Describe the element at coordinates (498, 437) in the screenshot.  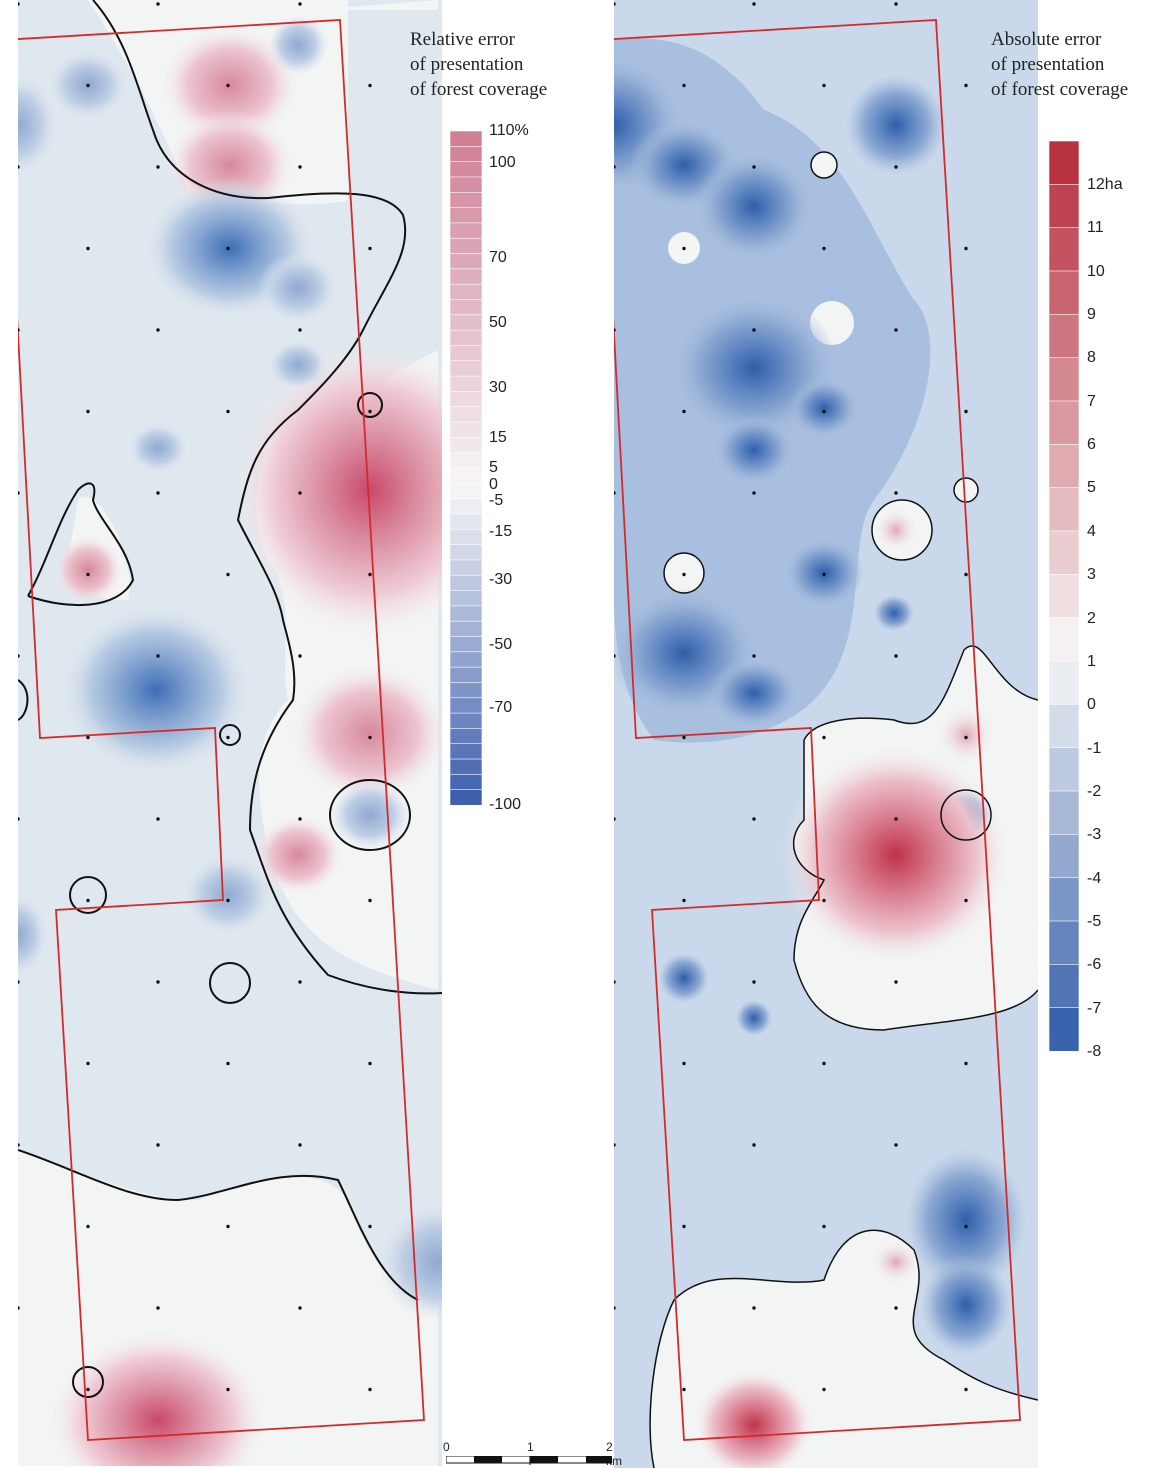
I see `legend-tick-label: 15` at that location.